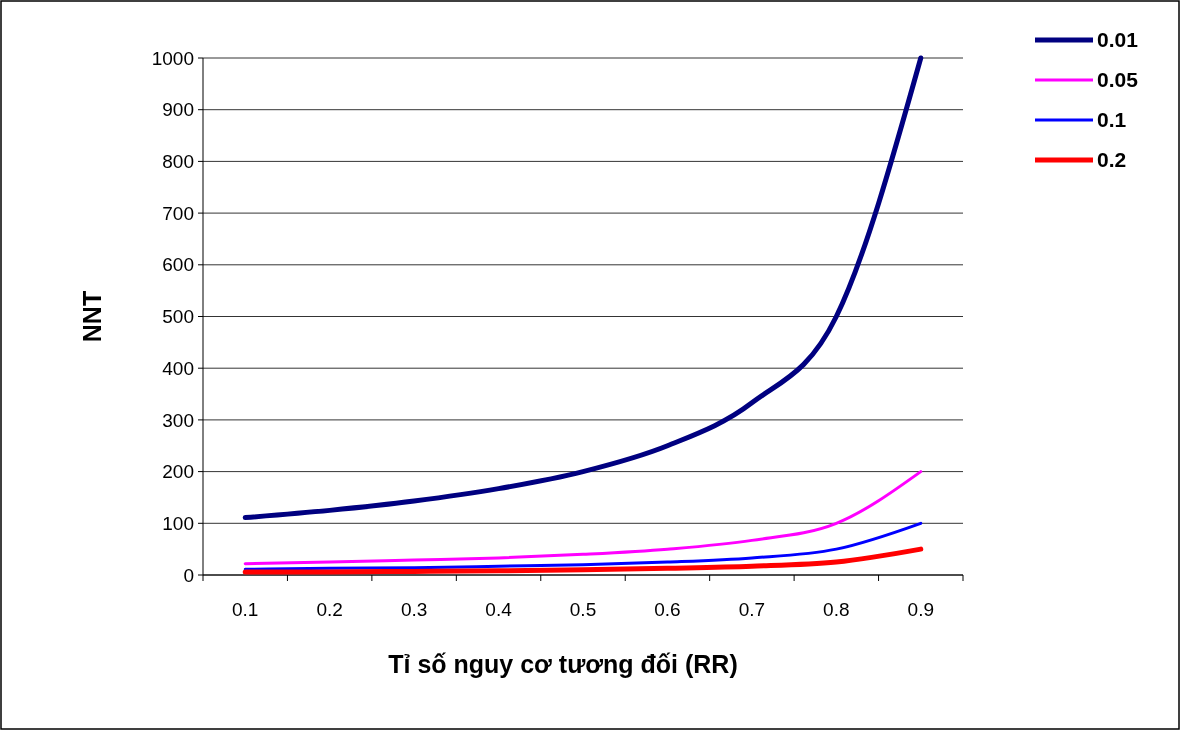  I want to click on x-tick-label: 0.4, so click(499, 609).